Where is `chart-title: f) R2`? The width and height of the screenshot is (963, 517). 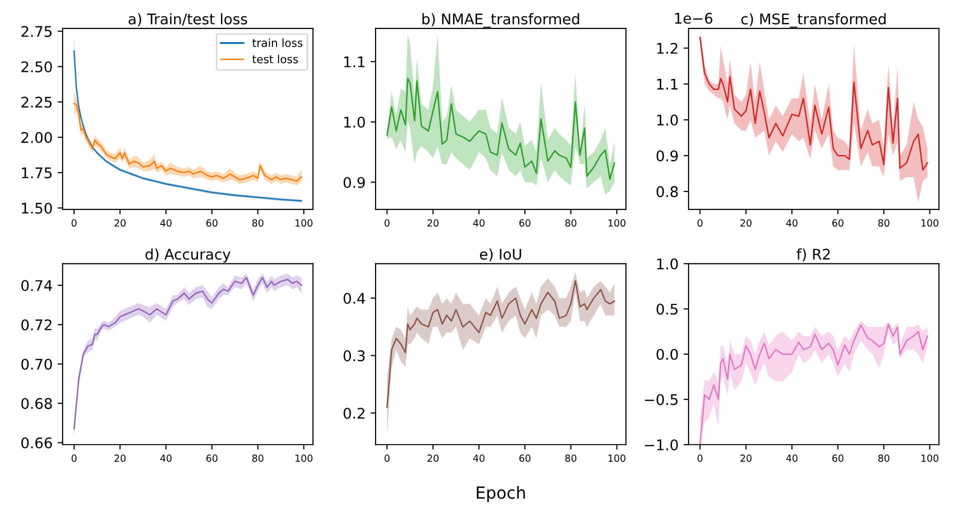 chart-title: f) R2 is located at coordinates (813, 255).